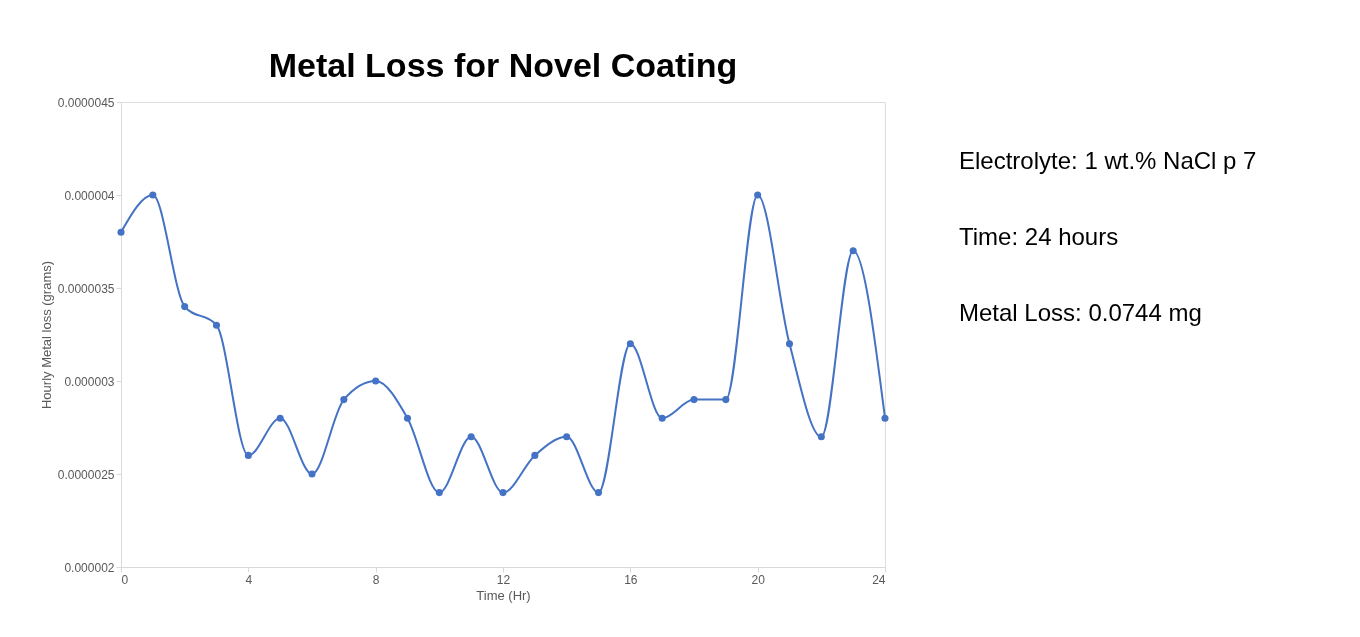 This screenshot has height=637, width=1360. Describe the element at coordinates (631, 579) in the screenshot. I see `x-tick-label: 16` at that location.